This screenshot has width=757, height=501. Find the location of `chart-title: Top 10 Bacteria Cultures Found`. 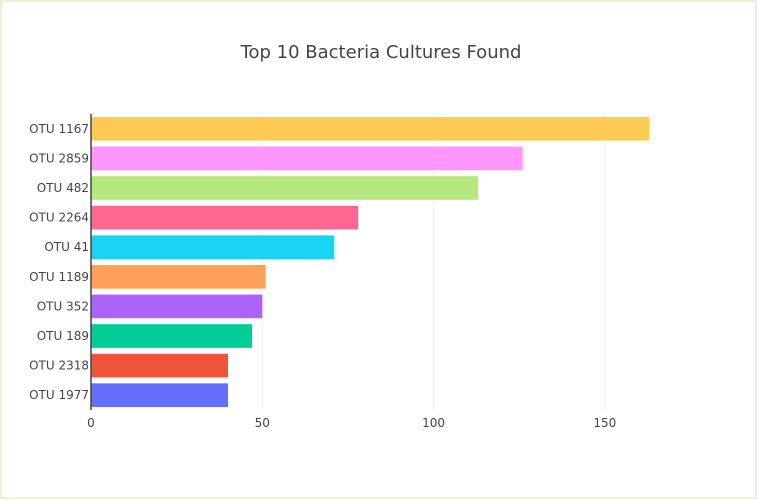

chart-title: Top 10 Bacteria Cultures Found is located at coordinates (381, 52).